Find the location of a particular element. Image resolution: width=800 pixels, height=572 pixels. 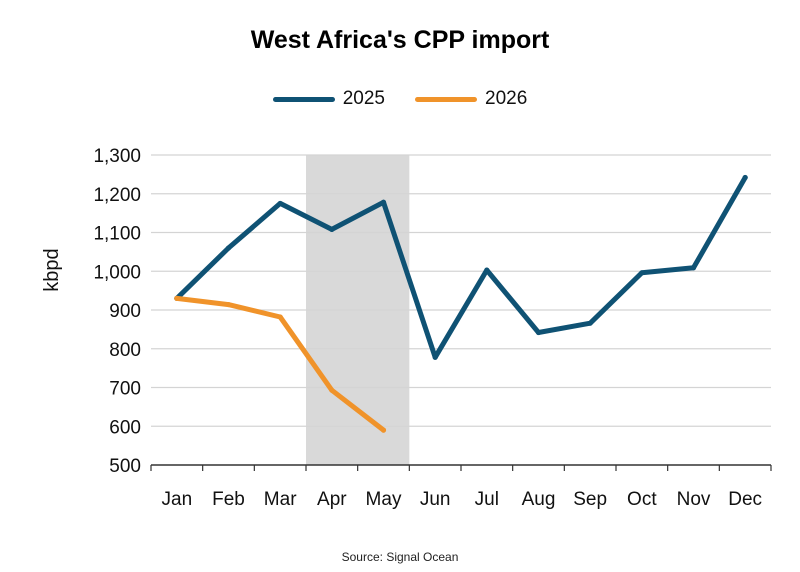

x-tick-label: Jul is located at coordinates (487, 499).